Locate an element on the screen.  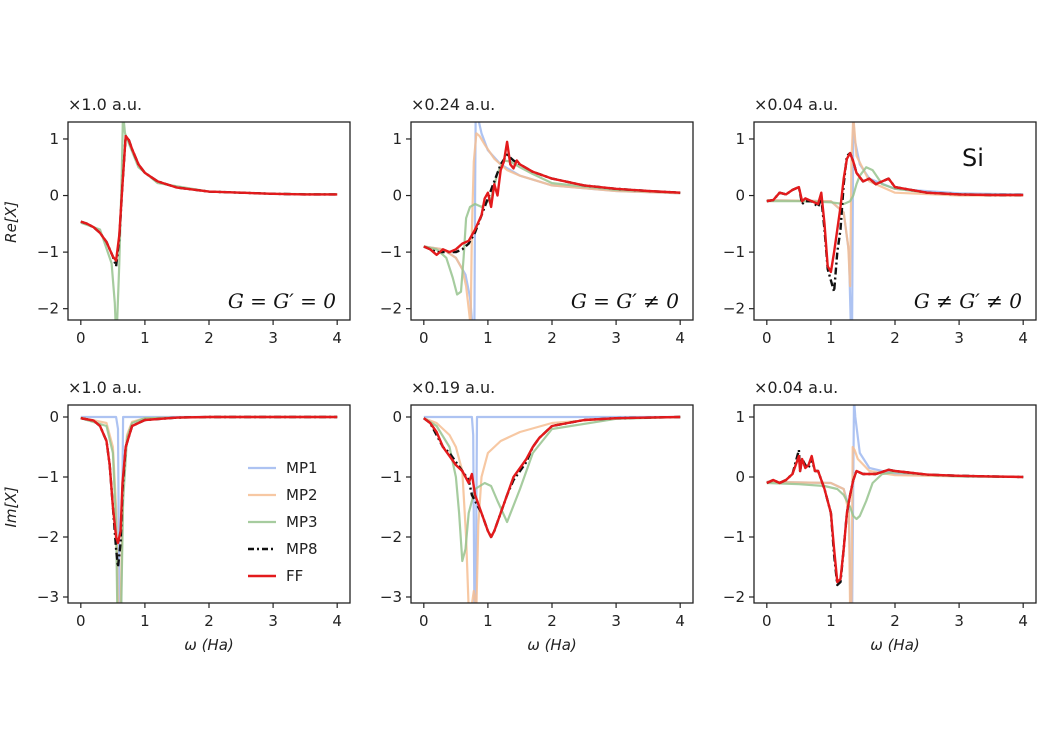
legend-label-mp2: MP2 is located at coordinates (302, 495).